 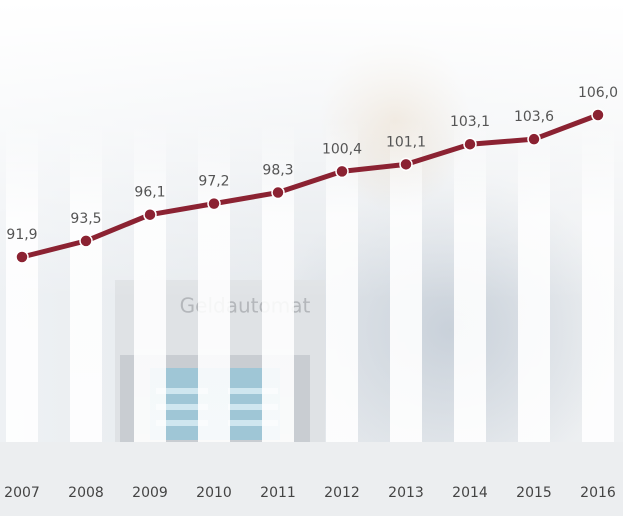 I want to click on x-tick-label: 2014, so click(x=470, y=493).